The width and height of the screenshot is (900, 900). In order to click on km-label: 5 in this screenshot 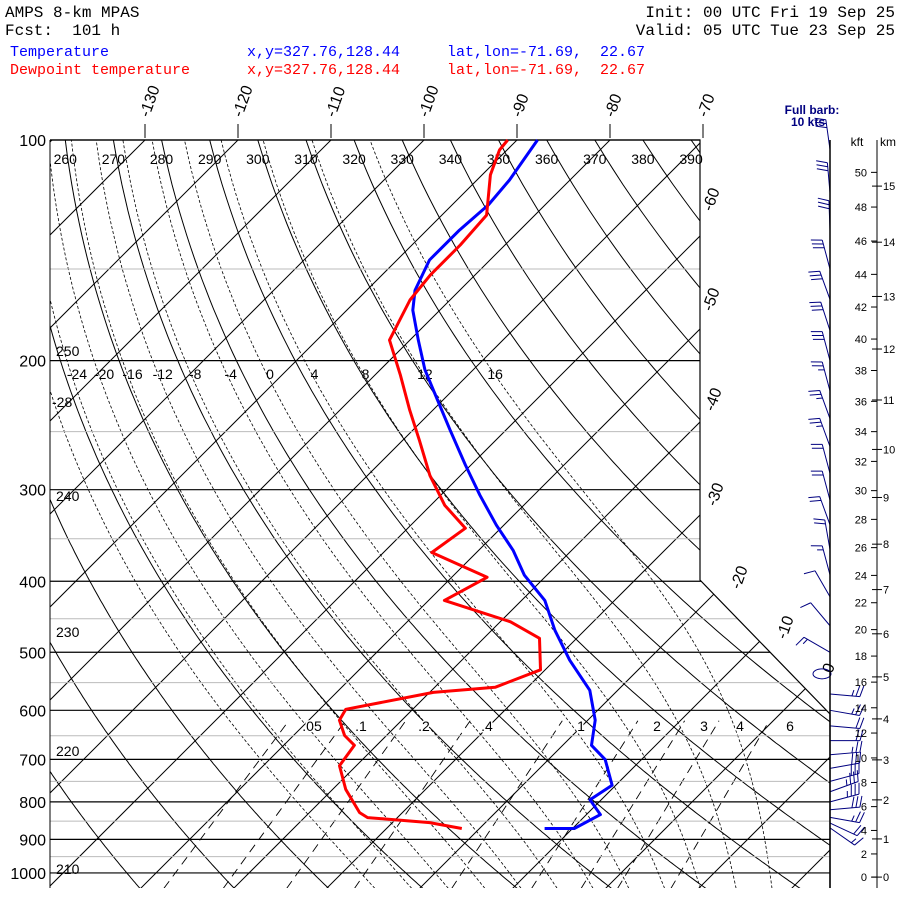, I will do `click(886, 678)`.